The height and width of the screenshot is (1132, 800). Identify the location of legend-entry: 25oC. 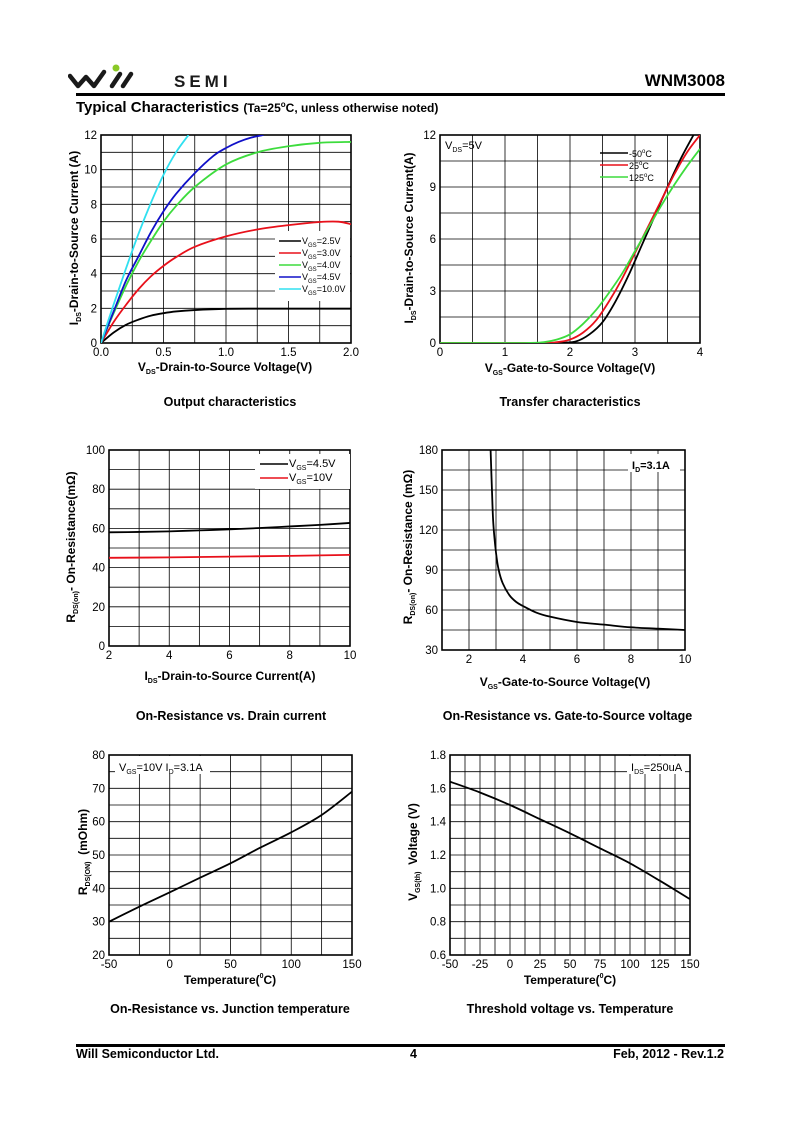
(639, 166).